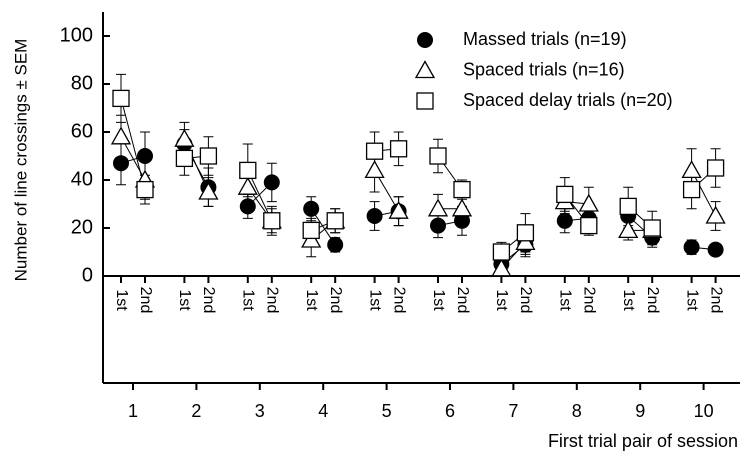 Image resolution: width=741 pixels, height=455 pixels. I want to click on legend-label: Spaced delay trials (n=20), so click(568, 100).